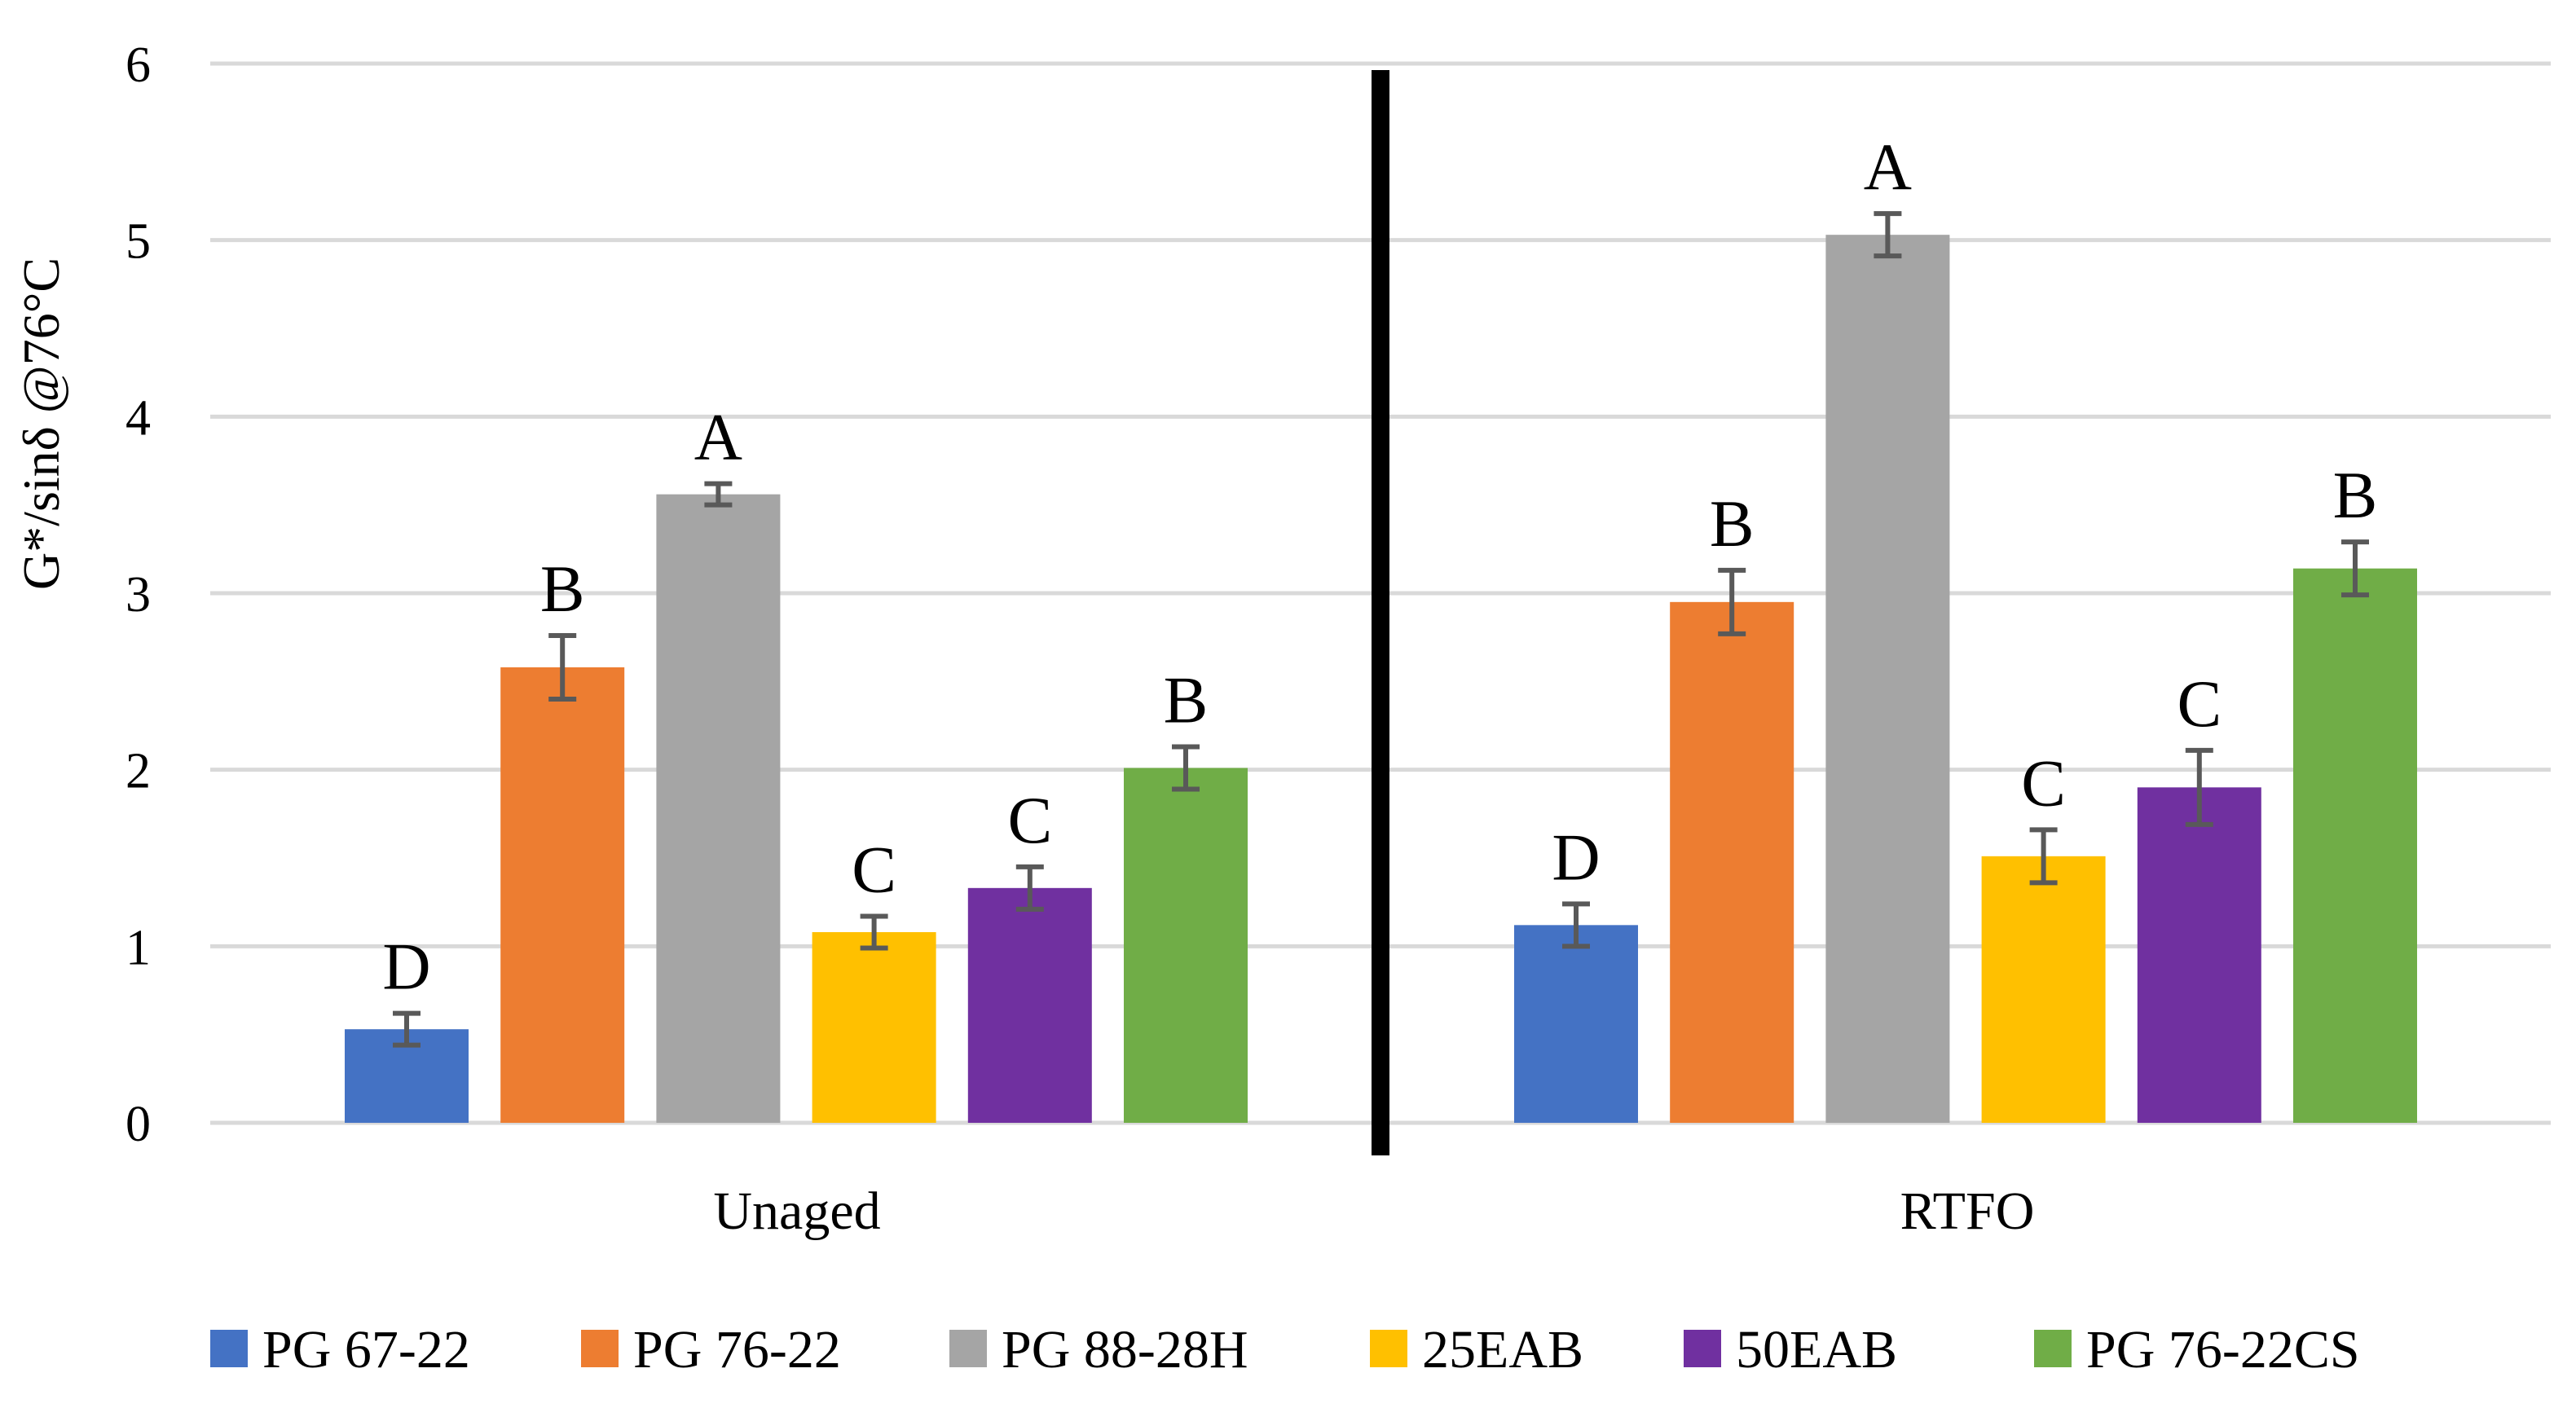 The height and width of the screenshot is (1408, 2576). Describe the element at coordinates (406, 967) in the screenshot. I see `letter-unaged-0: D` at that location.